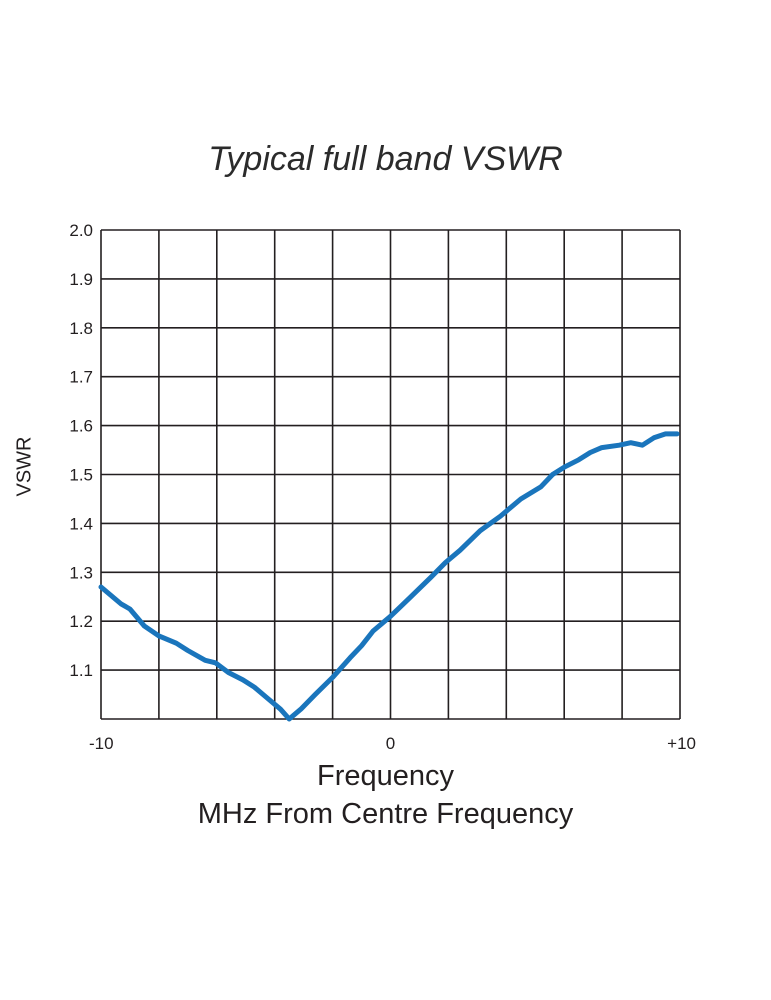  Describe the element at coordinates (385, 159) in the screenshot. I see `chart-title: Typical full band VSWR` at that location.